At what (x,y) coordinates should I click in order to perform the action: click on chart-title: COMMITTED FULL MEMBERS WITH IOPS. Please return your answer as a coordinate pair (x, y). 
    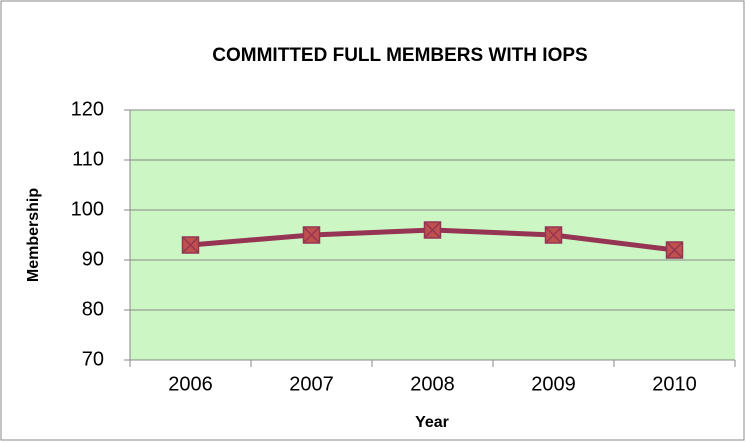
    Looking at the image, I should click on (399, 55).